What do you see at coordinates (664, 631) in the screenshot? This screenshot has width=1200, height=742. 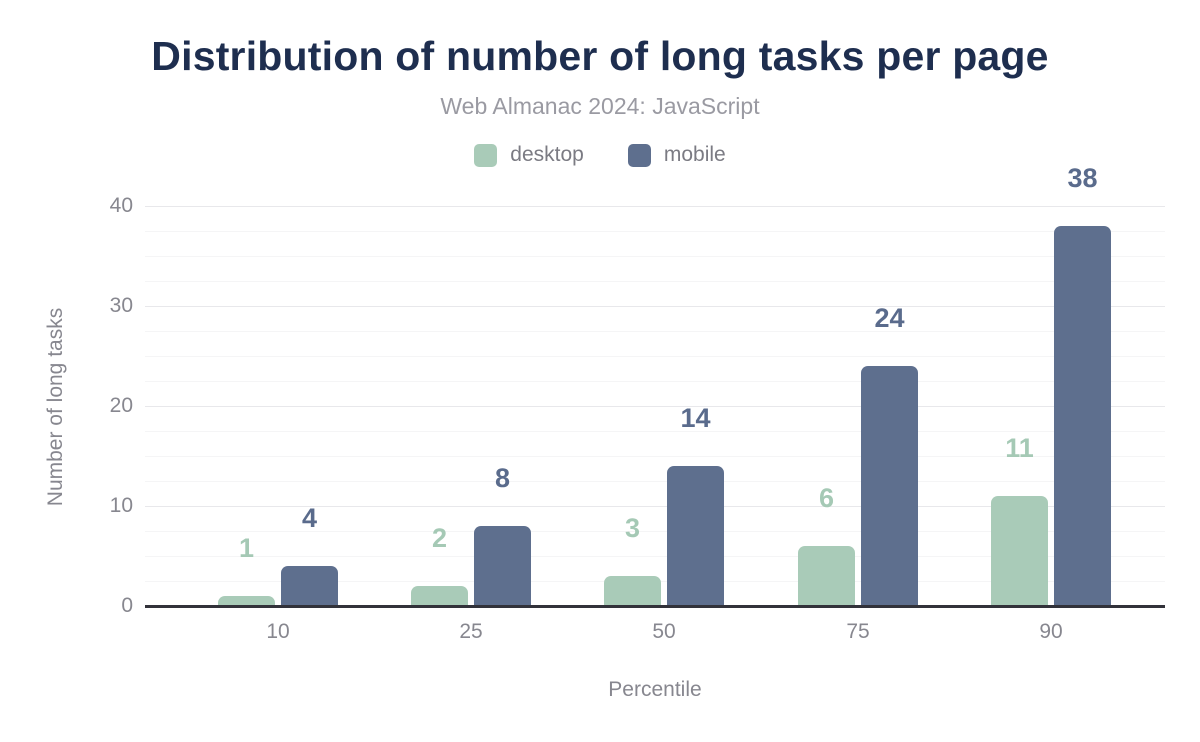 I see `x-tick-label: 50` at bounding box center [664, 631].